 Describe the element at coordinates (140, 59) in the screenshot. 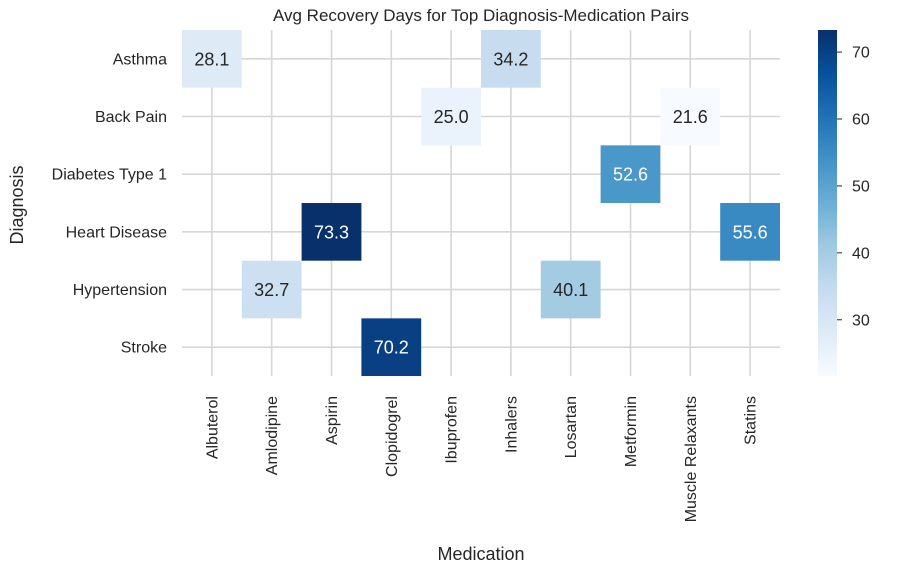

I see `y-tick-label-asthma: Asthma` at that location.